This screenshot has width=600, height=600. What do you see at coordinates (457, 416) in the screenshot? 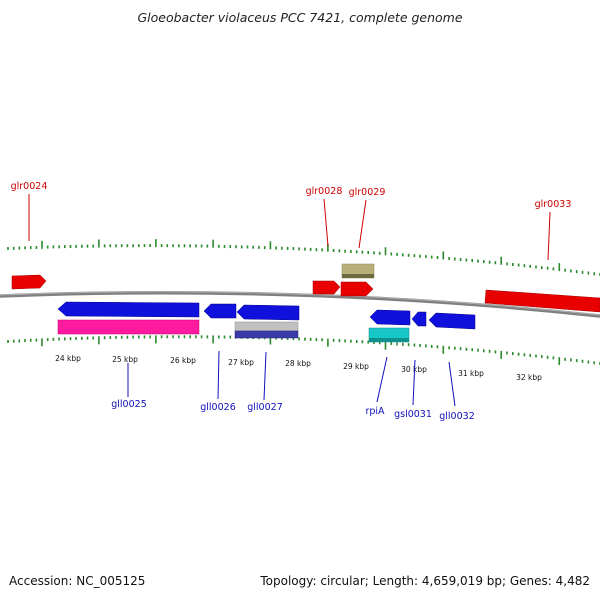
I see `gene-label-gll0032: gll0032` at bounding box center [457, 416].